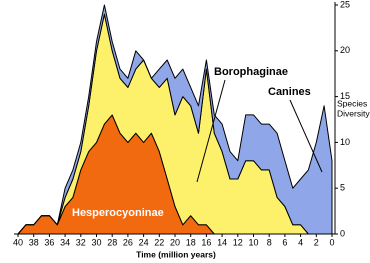 Image resolution: width=370 pixels, height=263 pixels. I want to click on series-label: Hesperocyoninae, so click(118, 213).